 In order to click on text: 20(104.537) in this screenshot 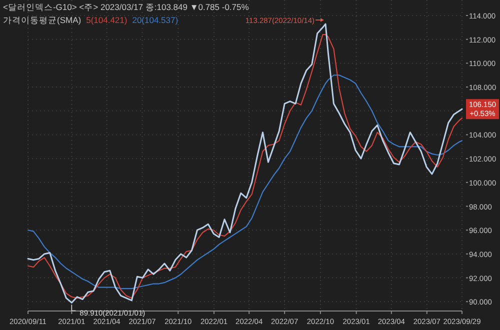, I will do `click(155, 20)`.